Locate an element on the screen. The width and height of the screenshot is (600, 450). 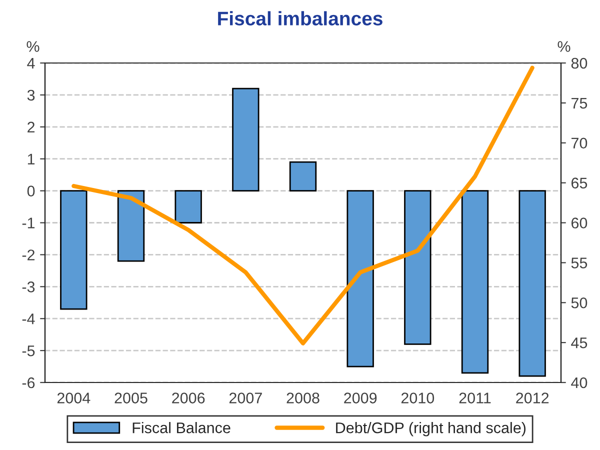
y2-tick-label: 50 is located at coordinates (579, 302).